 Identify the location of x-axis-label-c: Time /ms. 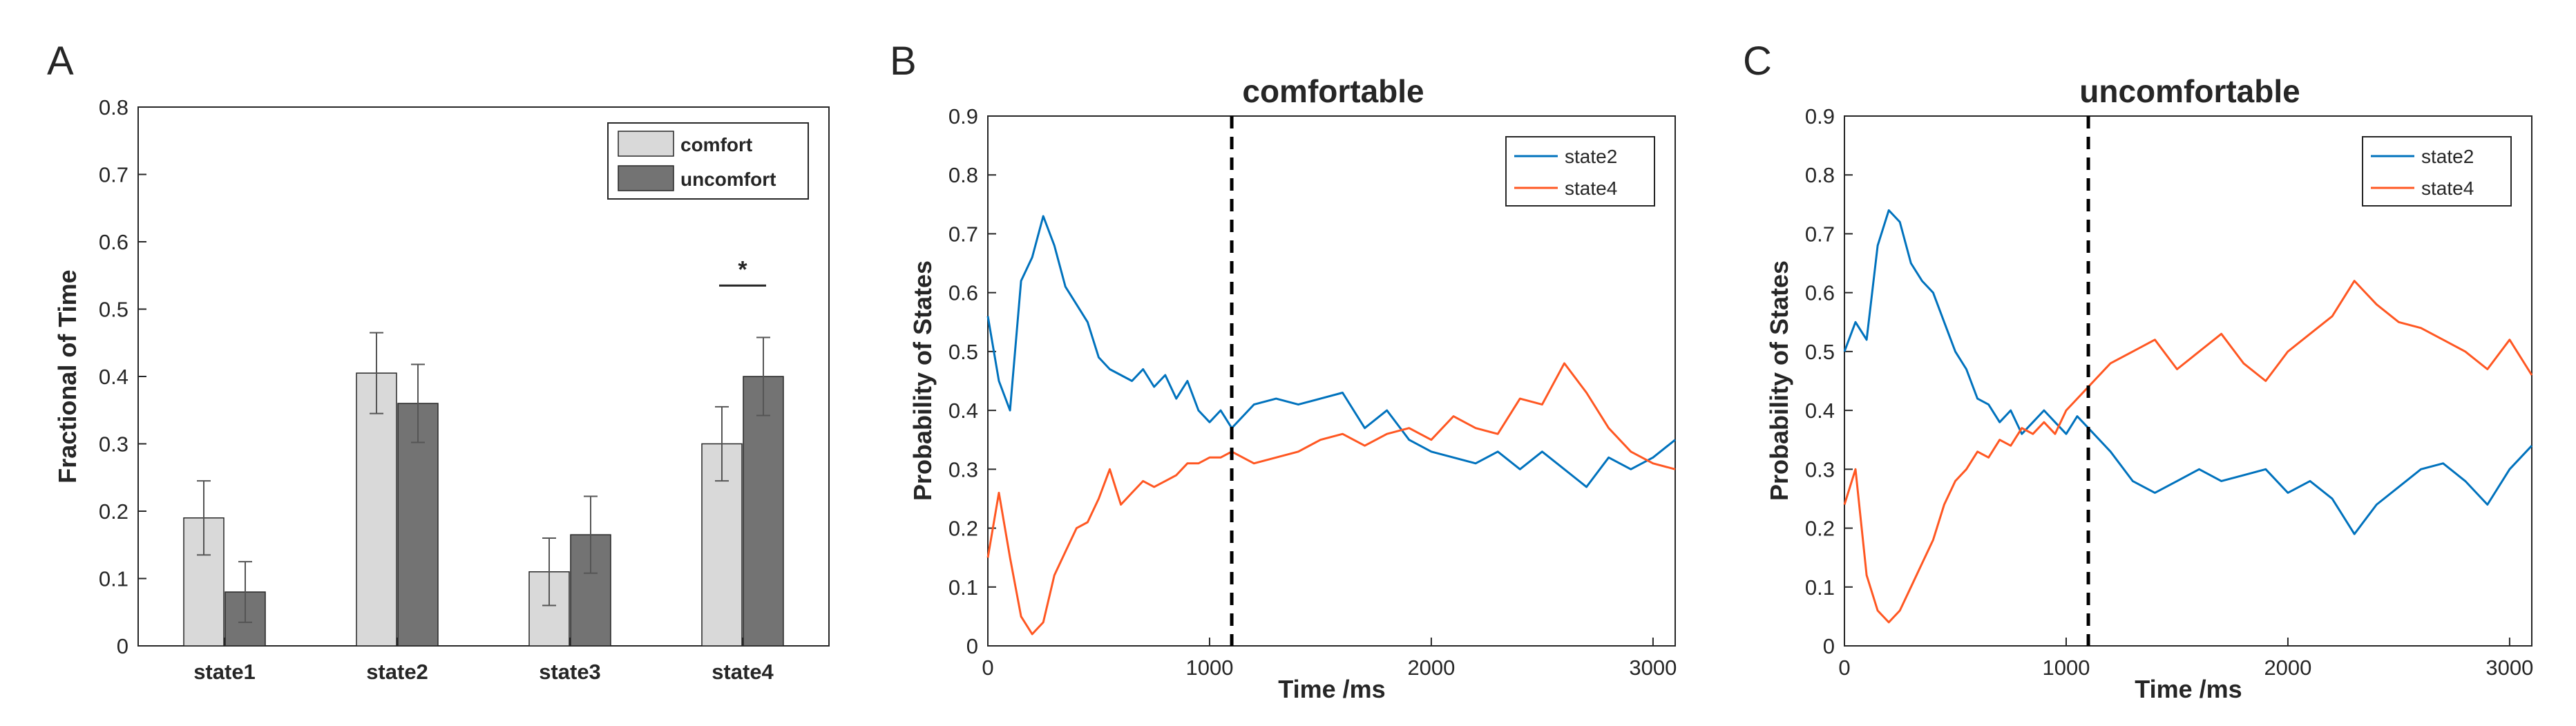
(2188, 689).